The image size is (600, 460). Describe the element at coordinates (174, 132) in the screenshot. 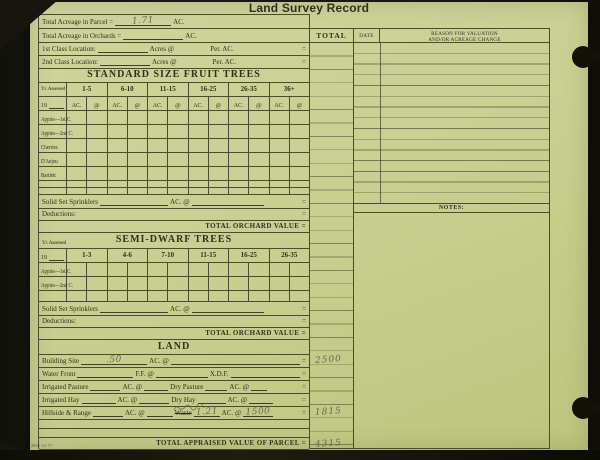

I see `crop-row-apples-2nd: Apples—2nd C.` at that location.